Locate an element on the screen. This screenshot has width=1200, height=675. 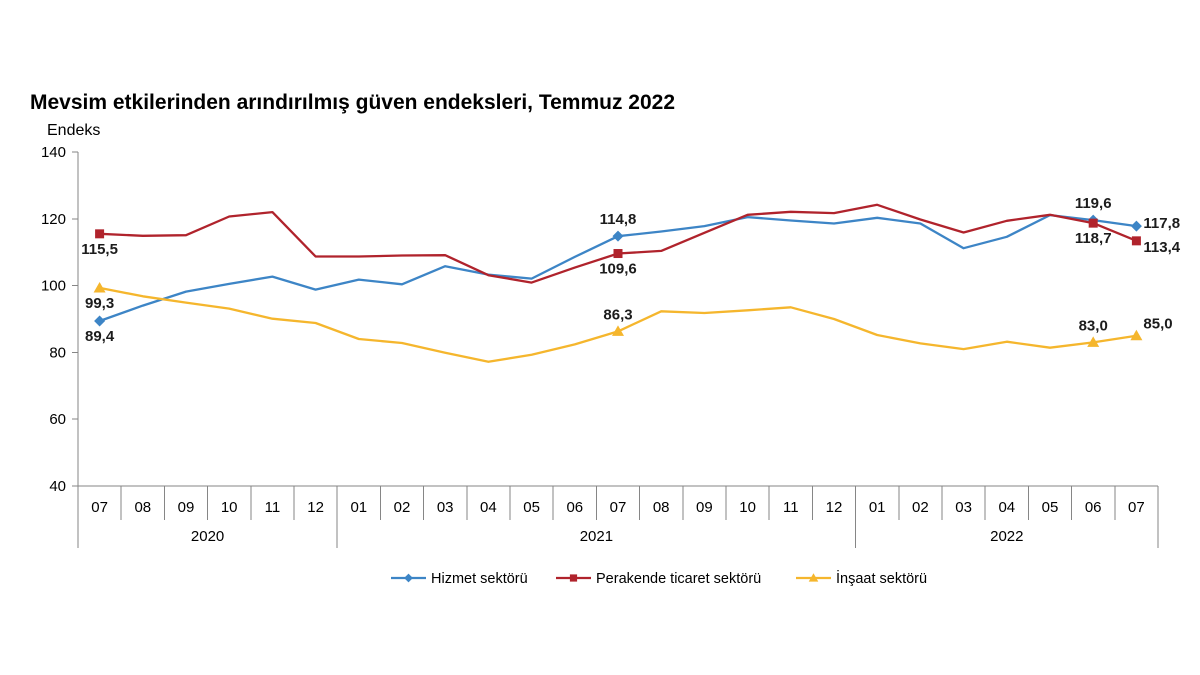
legend-label: Hizmet sektörü is located at coordinates (479, 579).